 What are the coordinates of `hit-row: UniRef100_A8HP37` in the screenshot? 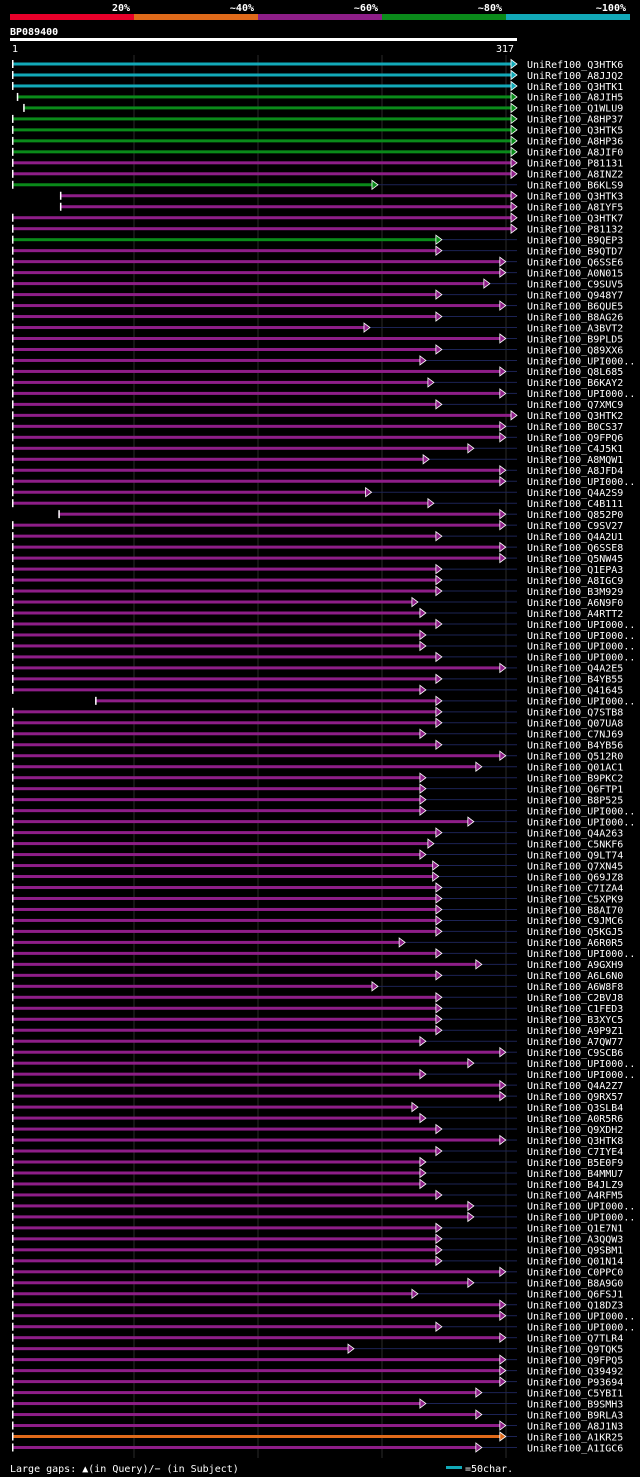 It's located at (317, 119).